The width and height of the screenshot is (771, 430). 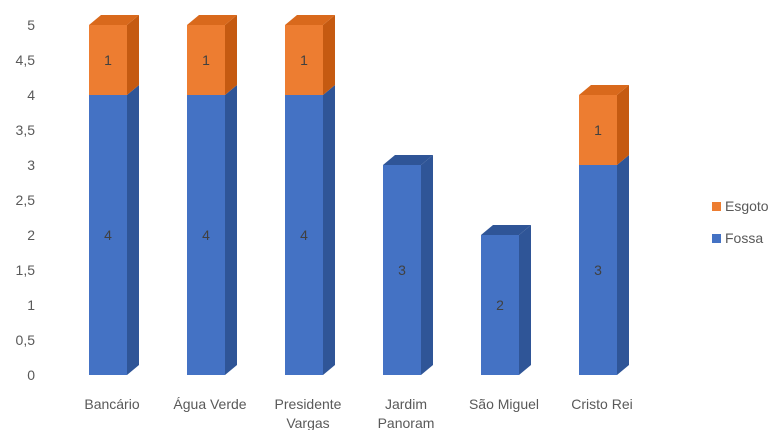 I want to click on y-axis-ticks: 0 0,5 1 1,5 2 2,5 3 3,5 4 4,5 5, so click(x=26, y=200).